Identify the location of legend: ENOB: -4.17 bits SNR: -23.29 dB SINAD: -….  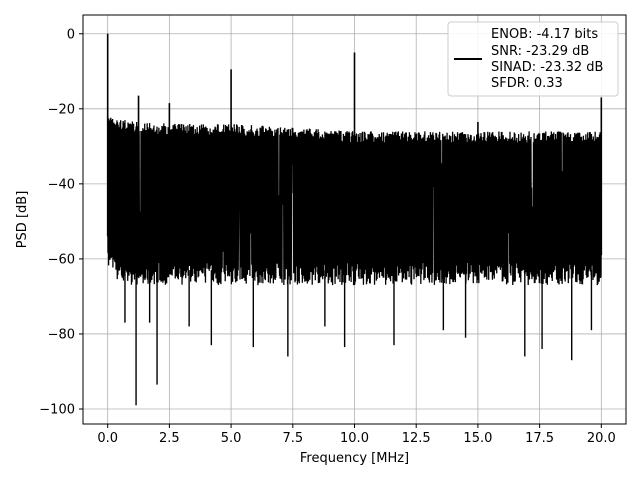
(533, 59).